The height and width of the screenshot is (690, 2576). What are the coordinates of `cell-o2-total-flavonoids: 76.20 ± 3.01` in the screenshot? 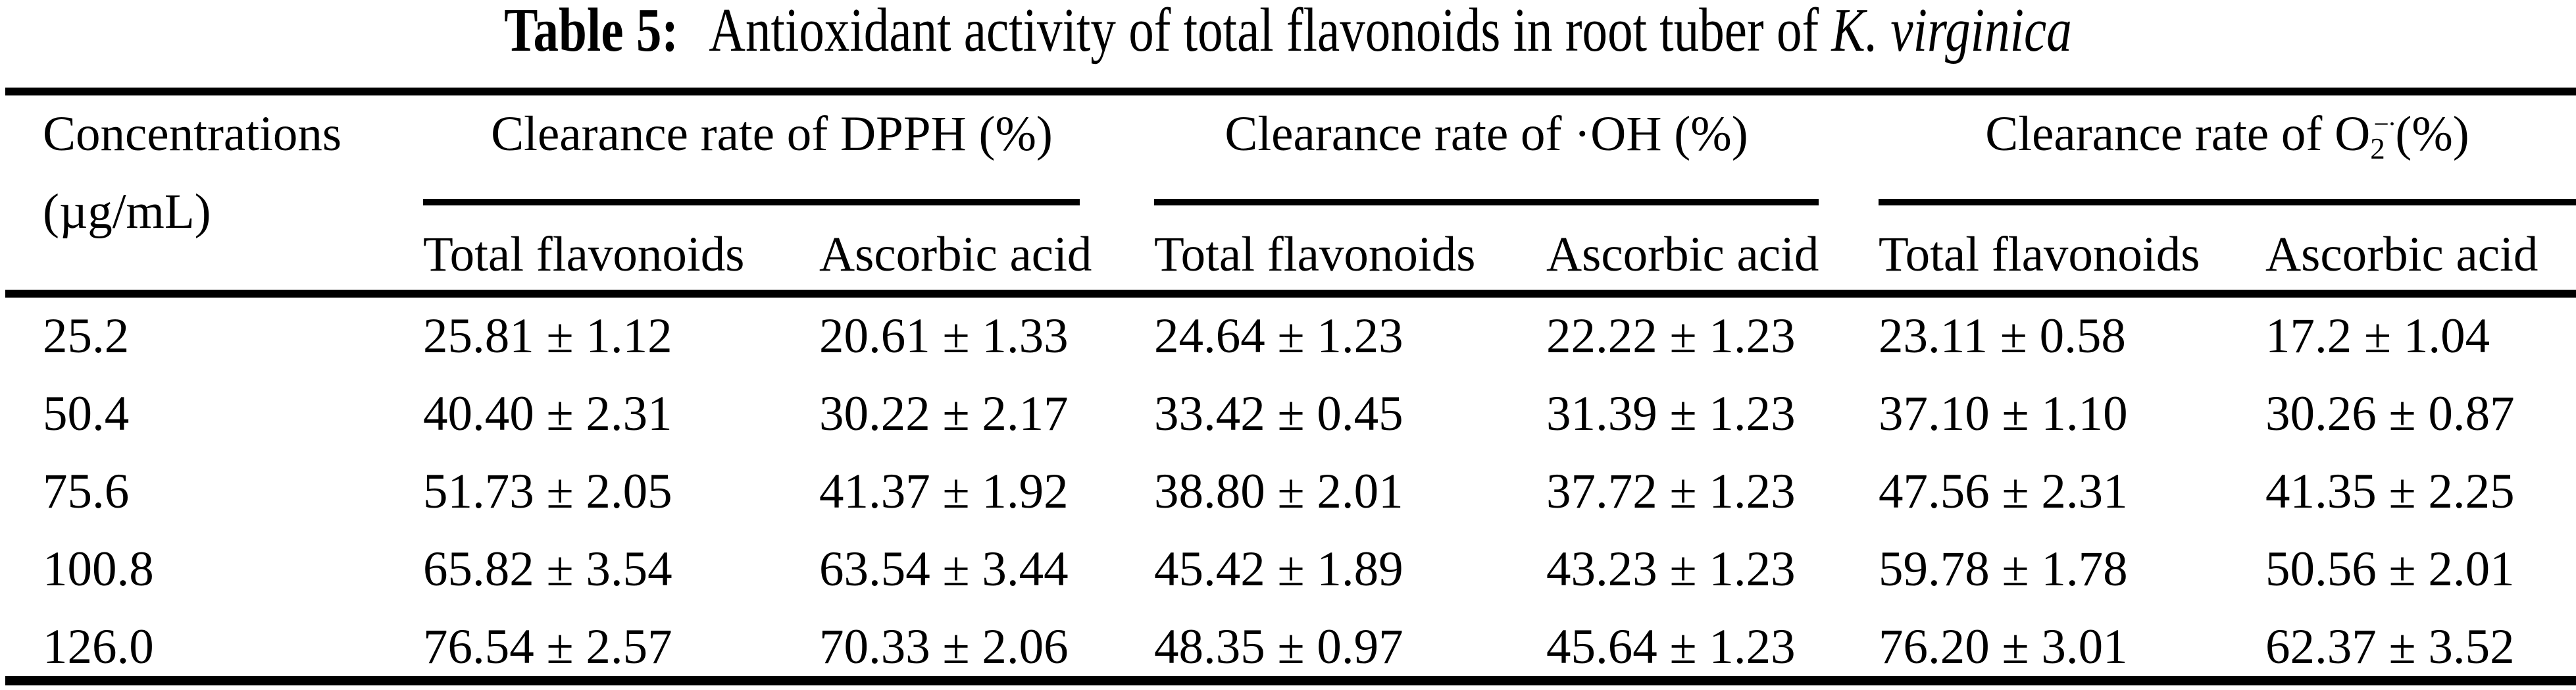 It's located at (2003, 647).